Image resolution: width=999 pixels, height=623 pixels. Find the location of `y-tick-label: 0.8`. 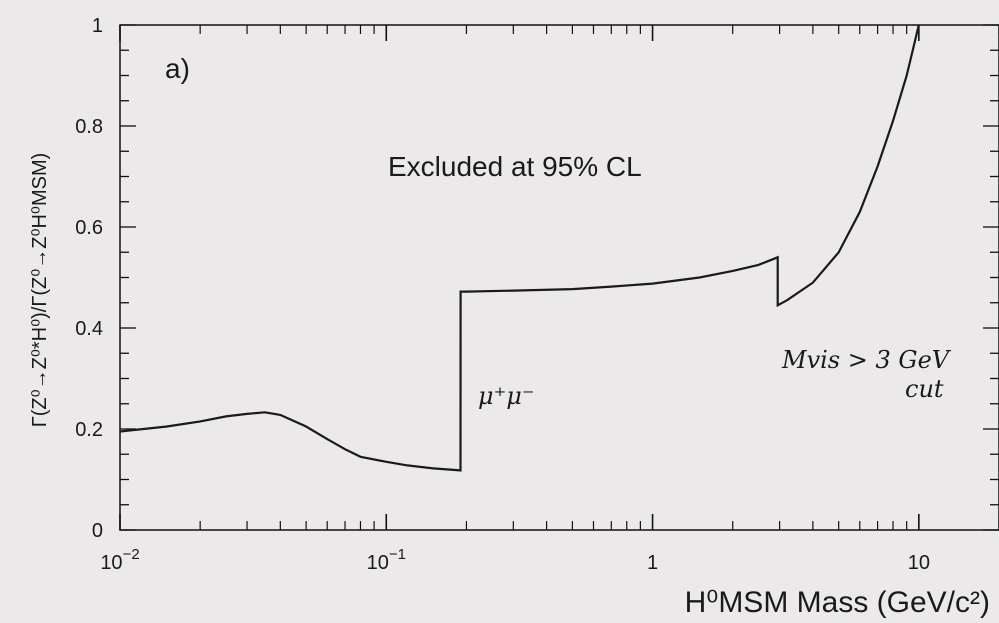

y-tick-label: 0.8 is located at coordinates (89, 127).